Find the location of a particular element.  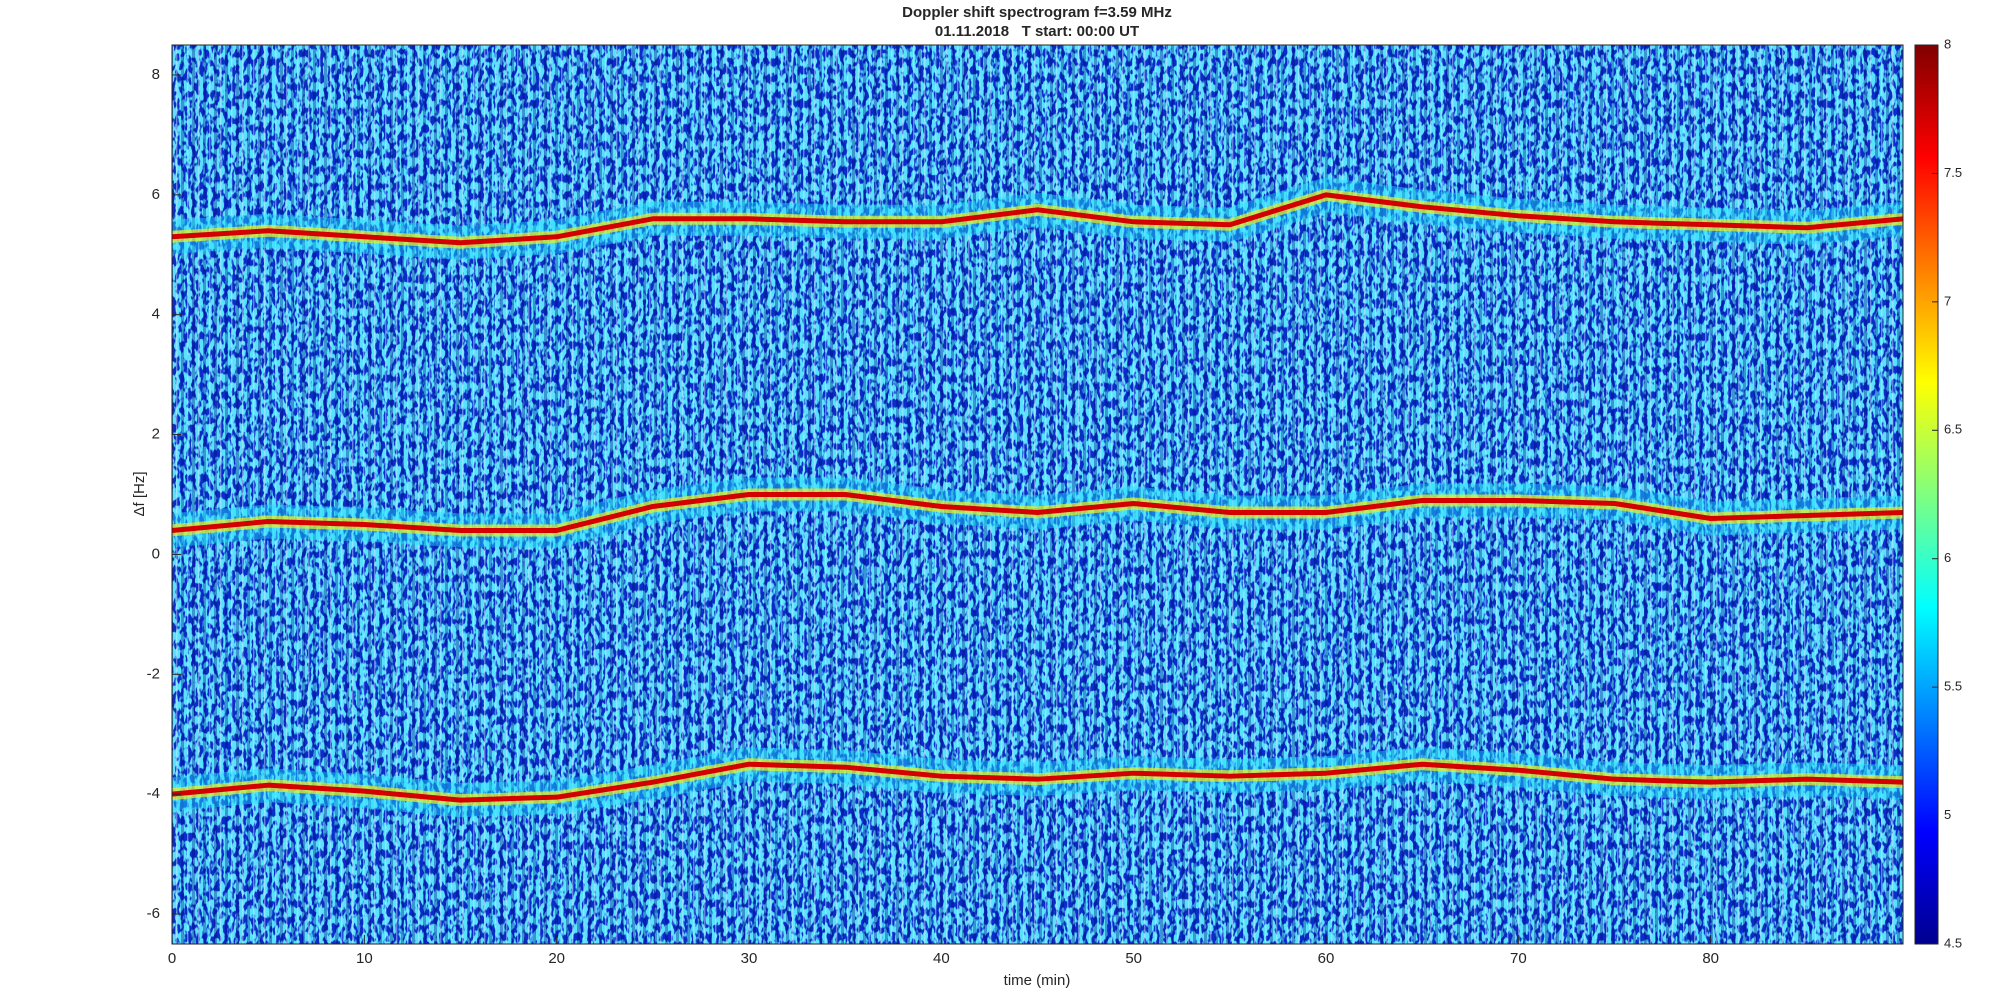

colorbar is located at coordinates (1926, 494).